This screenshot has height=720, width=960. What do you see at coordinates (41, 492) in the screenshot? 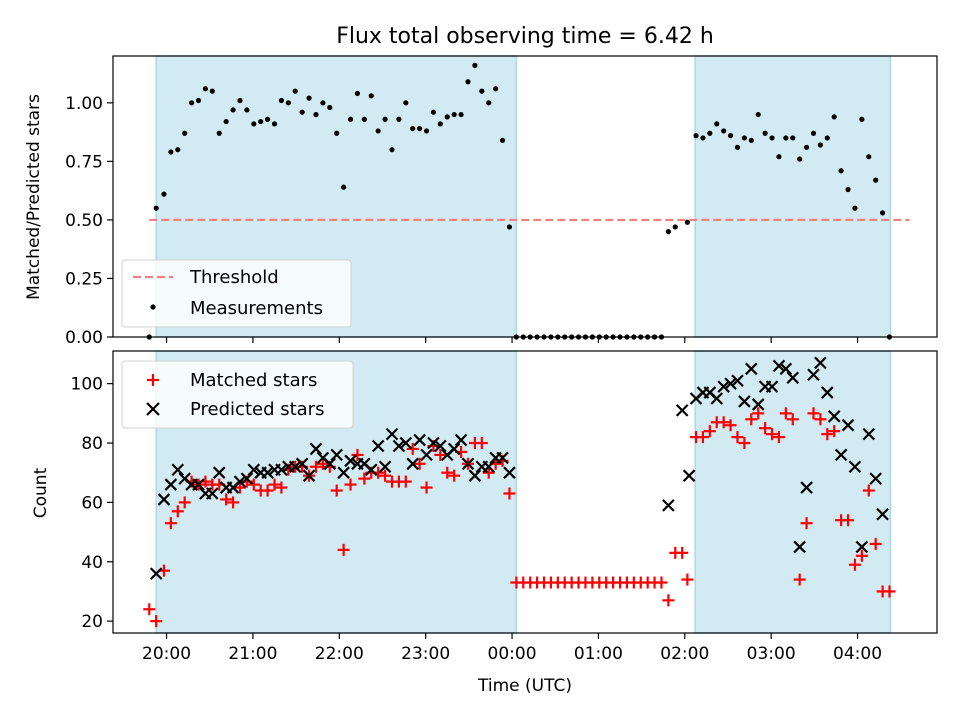
I see `bottom-y-axis-label: Count` at bounding box center [41, 492].